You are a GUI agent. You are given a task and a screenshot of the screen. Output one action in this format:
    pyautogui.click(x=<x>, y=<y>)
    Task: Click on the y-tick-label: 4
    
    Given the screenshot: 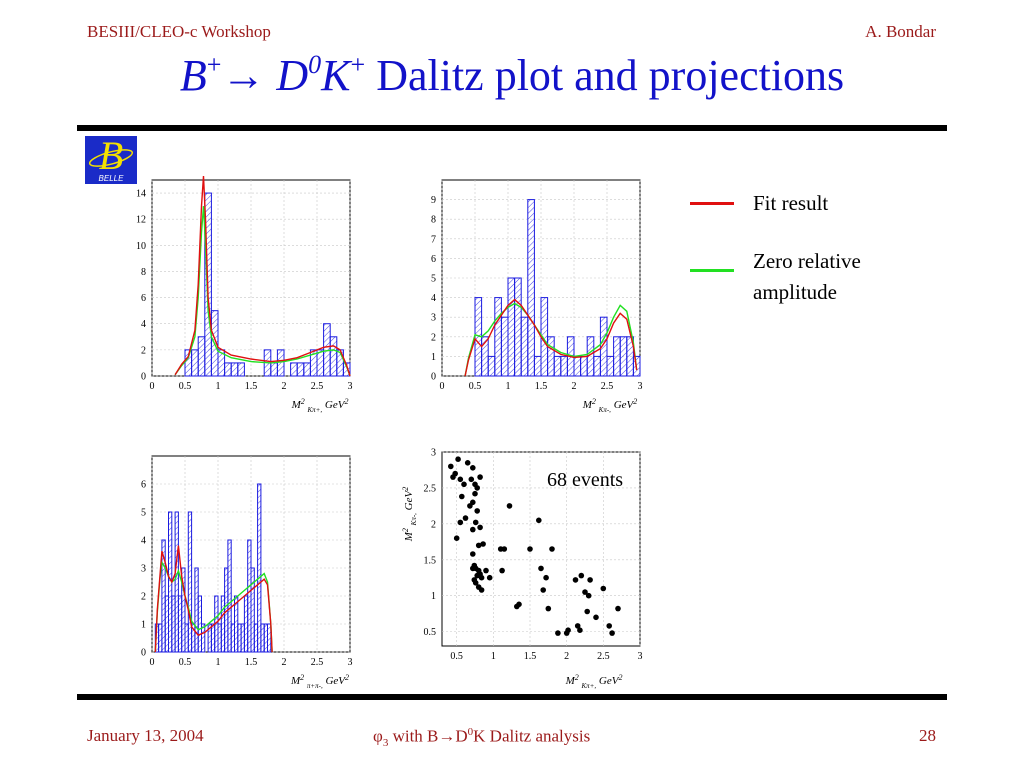 What is the action you would take?
    pyautogui.click(x=433, y=298)
    